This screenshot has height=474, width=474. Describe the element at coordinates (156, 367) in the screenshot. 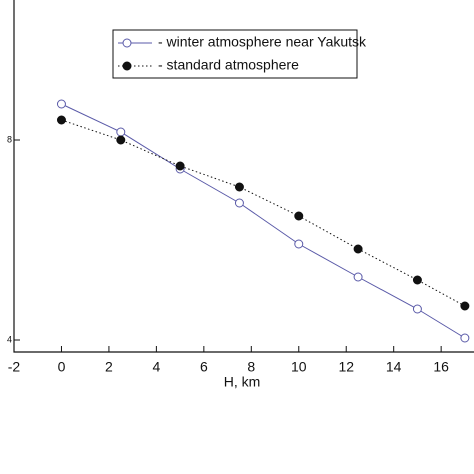

I see `x-tick-label: 4` at that location.